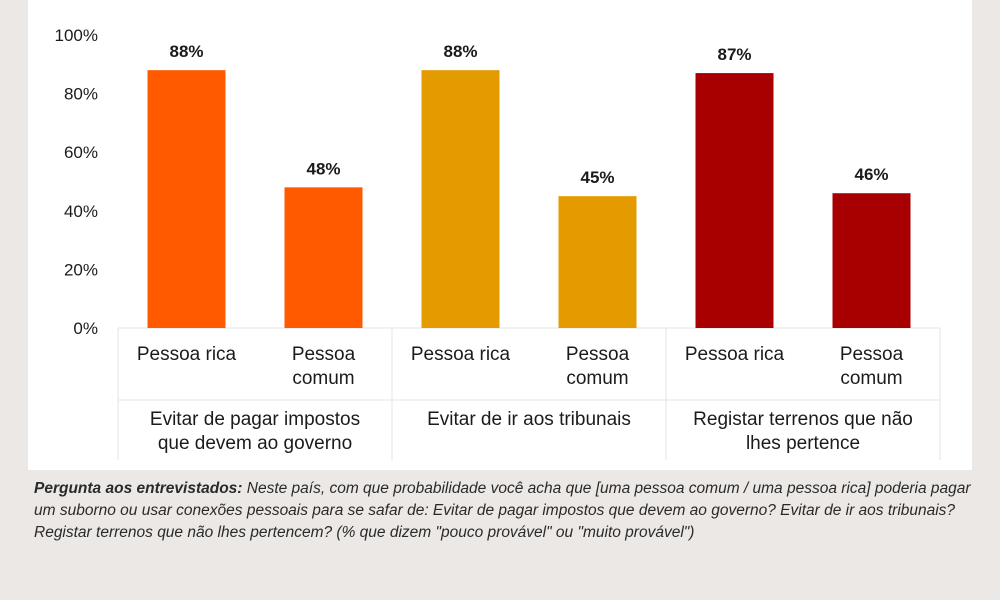 Image resolution: width=1000 pixels, height=600 pixels. Describe the element at coordinates (871, 174) in the screenshot. I see `bar-value-label: 46%` at that location.